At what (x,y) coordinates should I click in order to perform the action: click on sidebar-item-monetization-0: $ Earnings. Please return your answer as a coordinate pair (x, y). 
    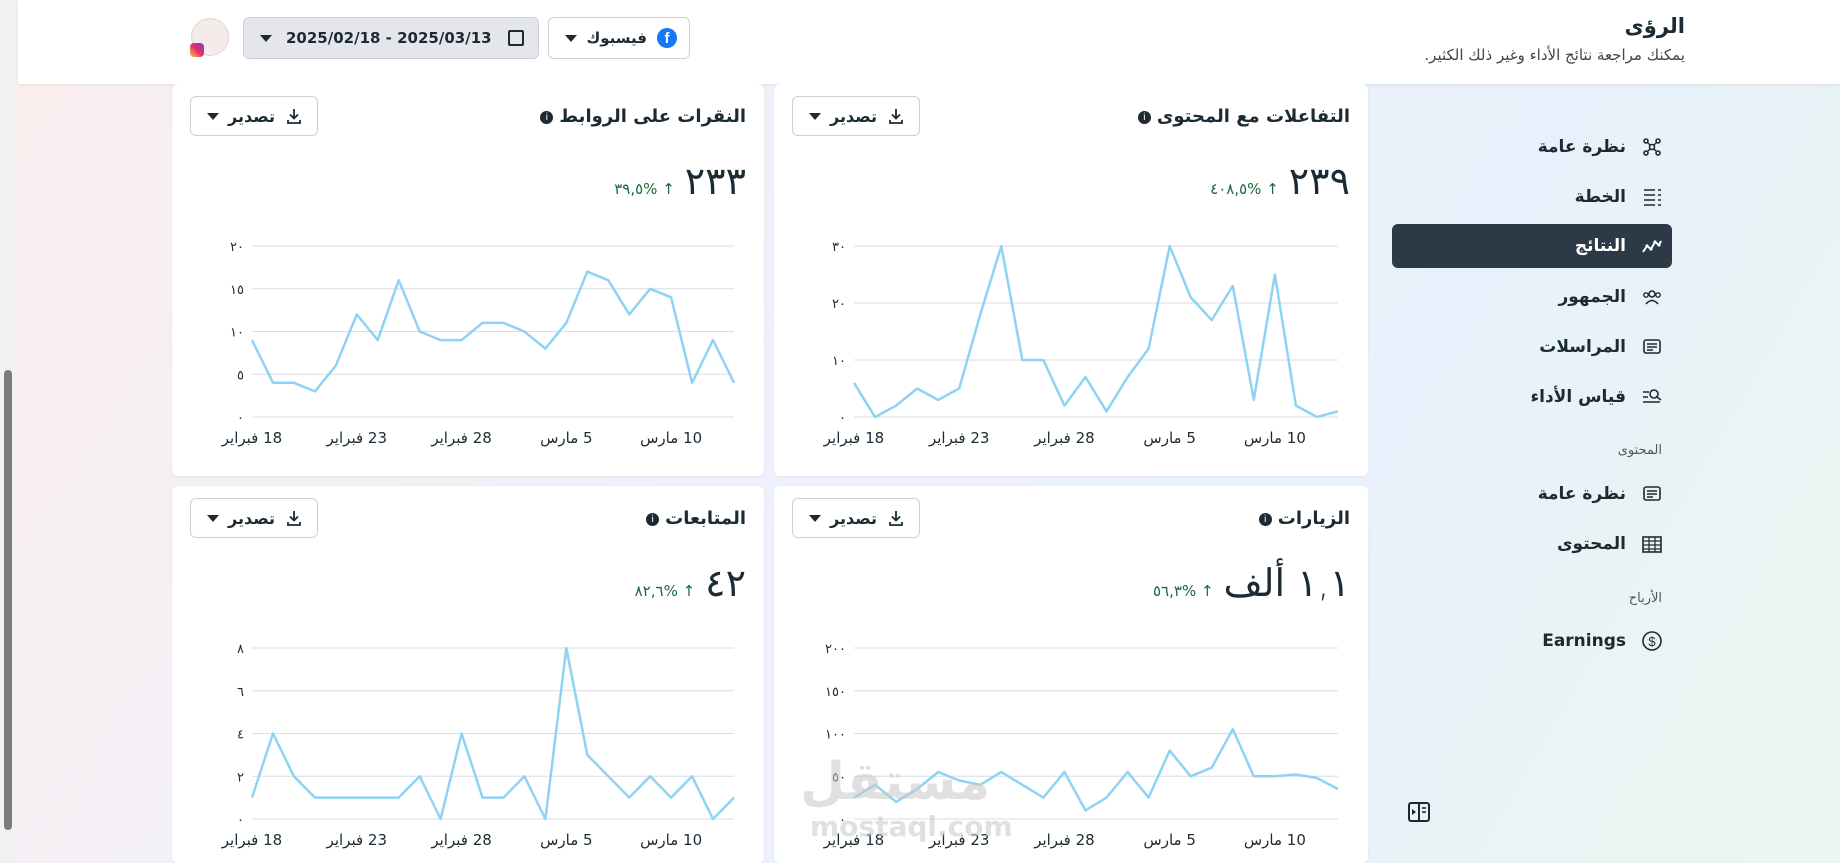
    Looking at the image, I should click on (1532, 641).